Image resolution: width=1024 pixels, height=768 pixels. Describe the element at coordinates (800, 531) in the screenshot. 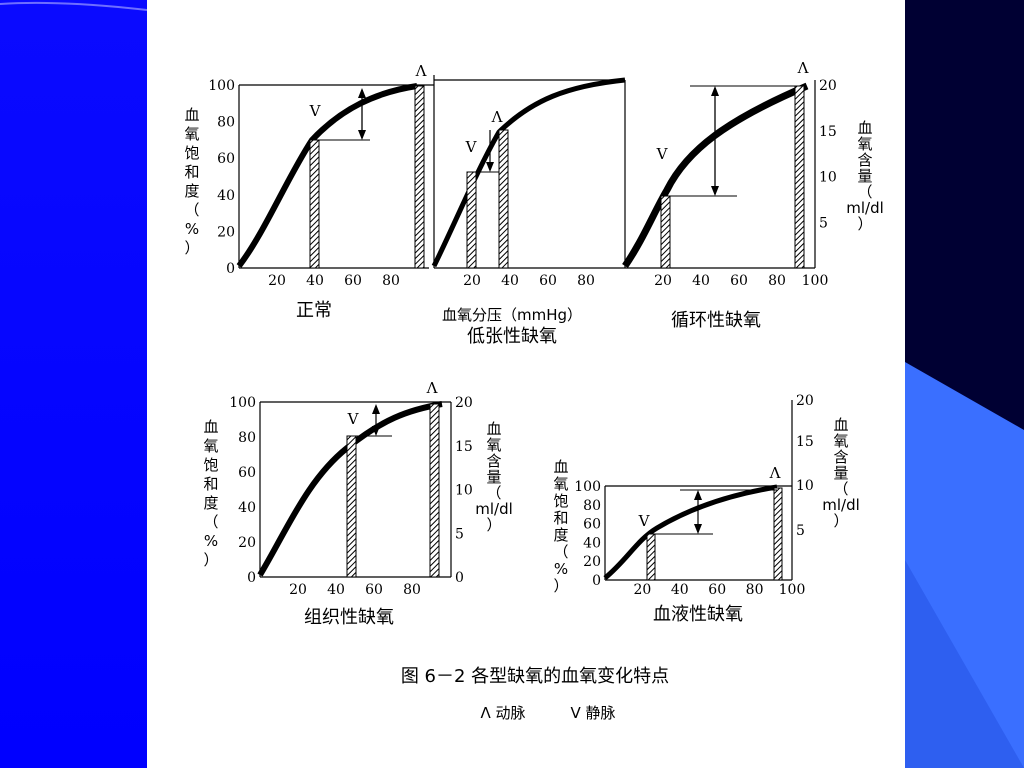

I see `hemic-content-tick: 5` at that location.